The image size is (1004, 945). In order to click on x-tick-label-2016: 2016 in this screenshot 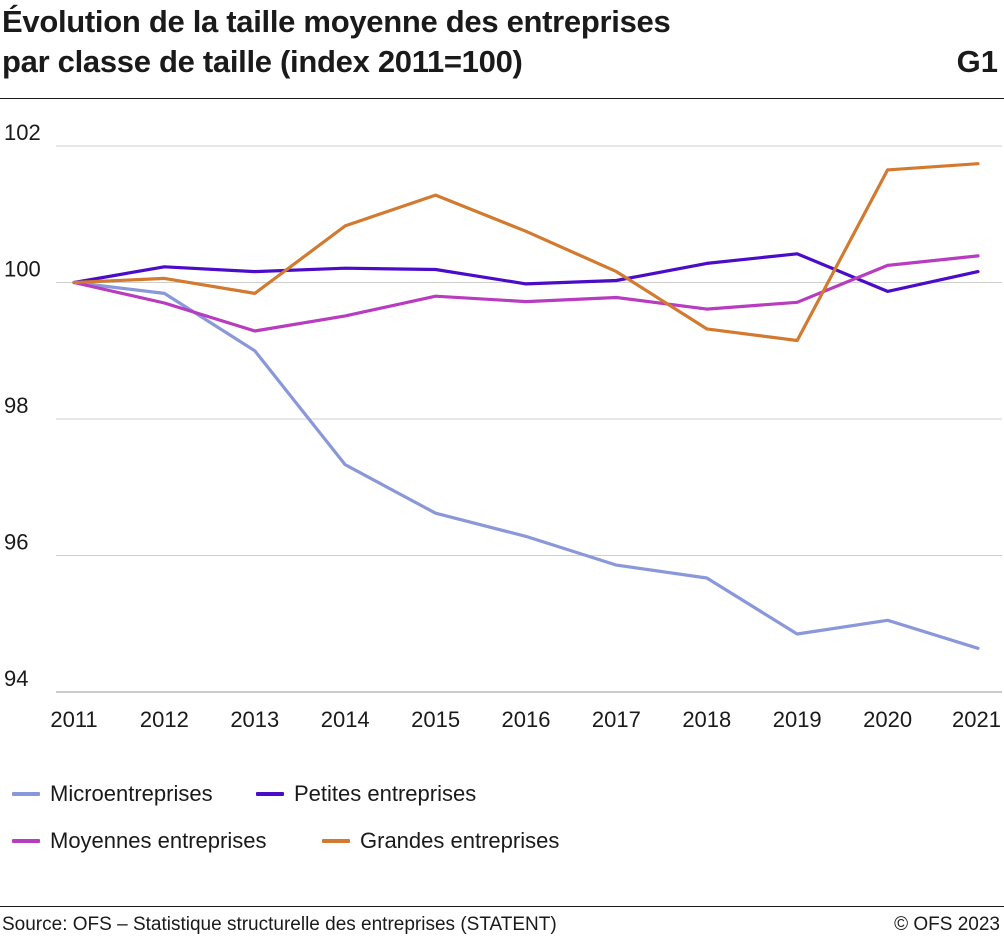, I will do `click(526, 719)`.